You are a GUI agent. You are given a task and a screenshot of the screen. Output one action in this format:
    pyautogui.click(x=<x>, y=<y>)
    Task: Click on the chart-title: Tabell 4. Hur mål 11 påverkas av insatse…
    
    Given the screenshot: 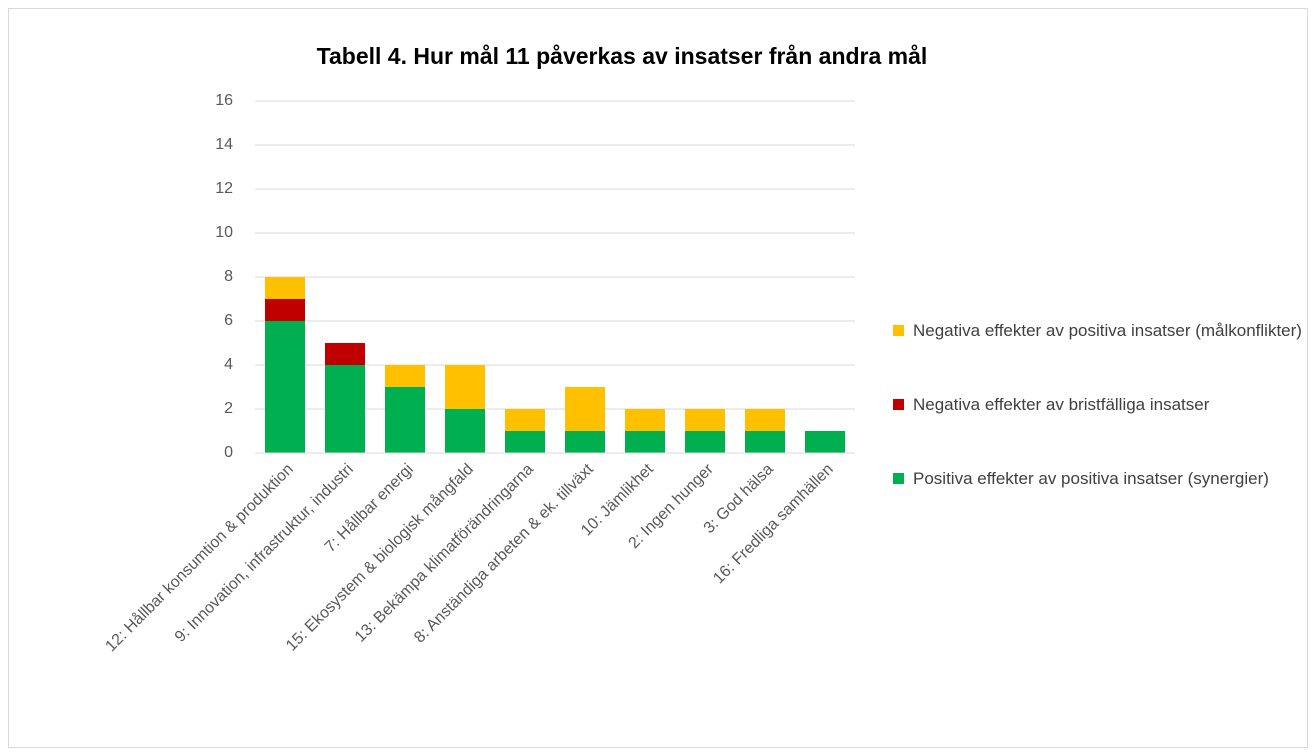 What is the action you would take?
    pyautogui.click(x=622, y=56)
    